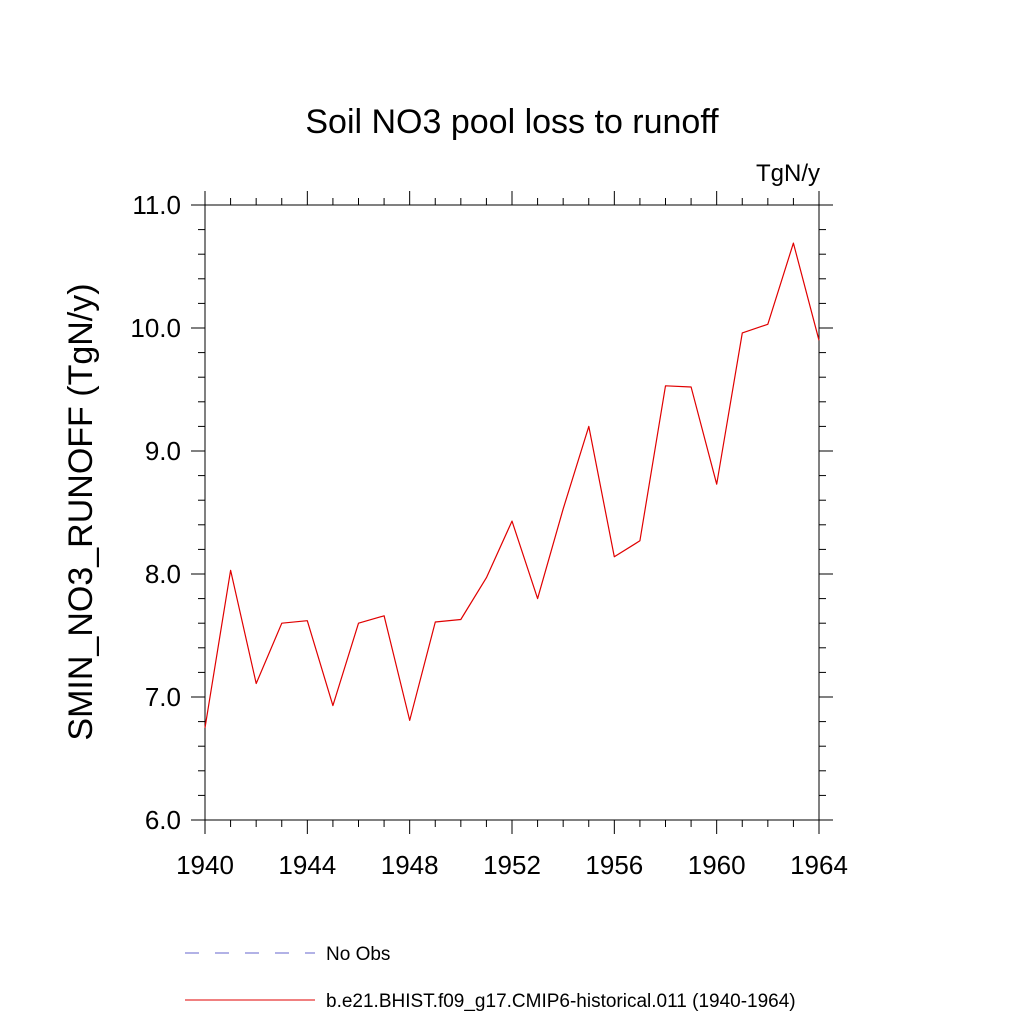 The height and width of the screenshot is (1024, 1024). Describe the element at coordinates (205, 865) in the screenshot. I see `x-tick-label: 1940` at that location.